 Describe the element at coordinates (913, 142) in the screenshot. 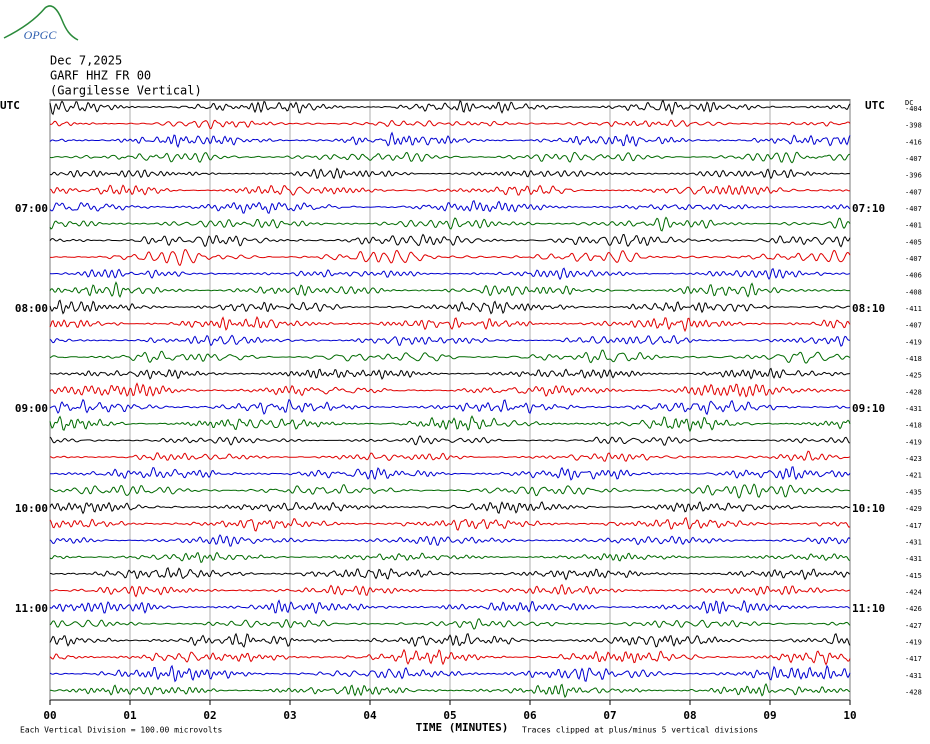

I see `offset-label: -416` at that location.